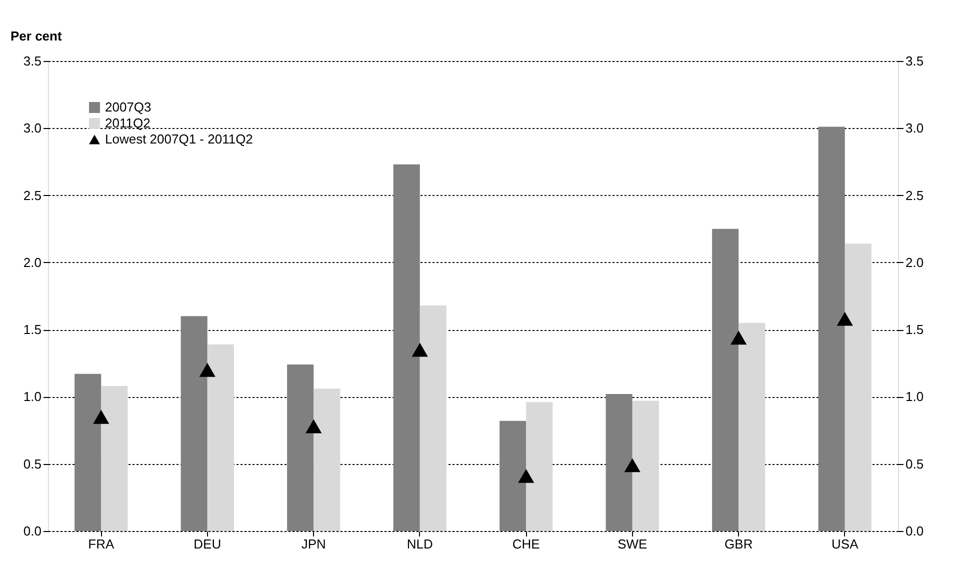  I want to click on y2-tick-label: 0.0, so click(915, 531).